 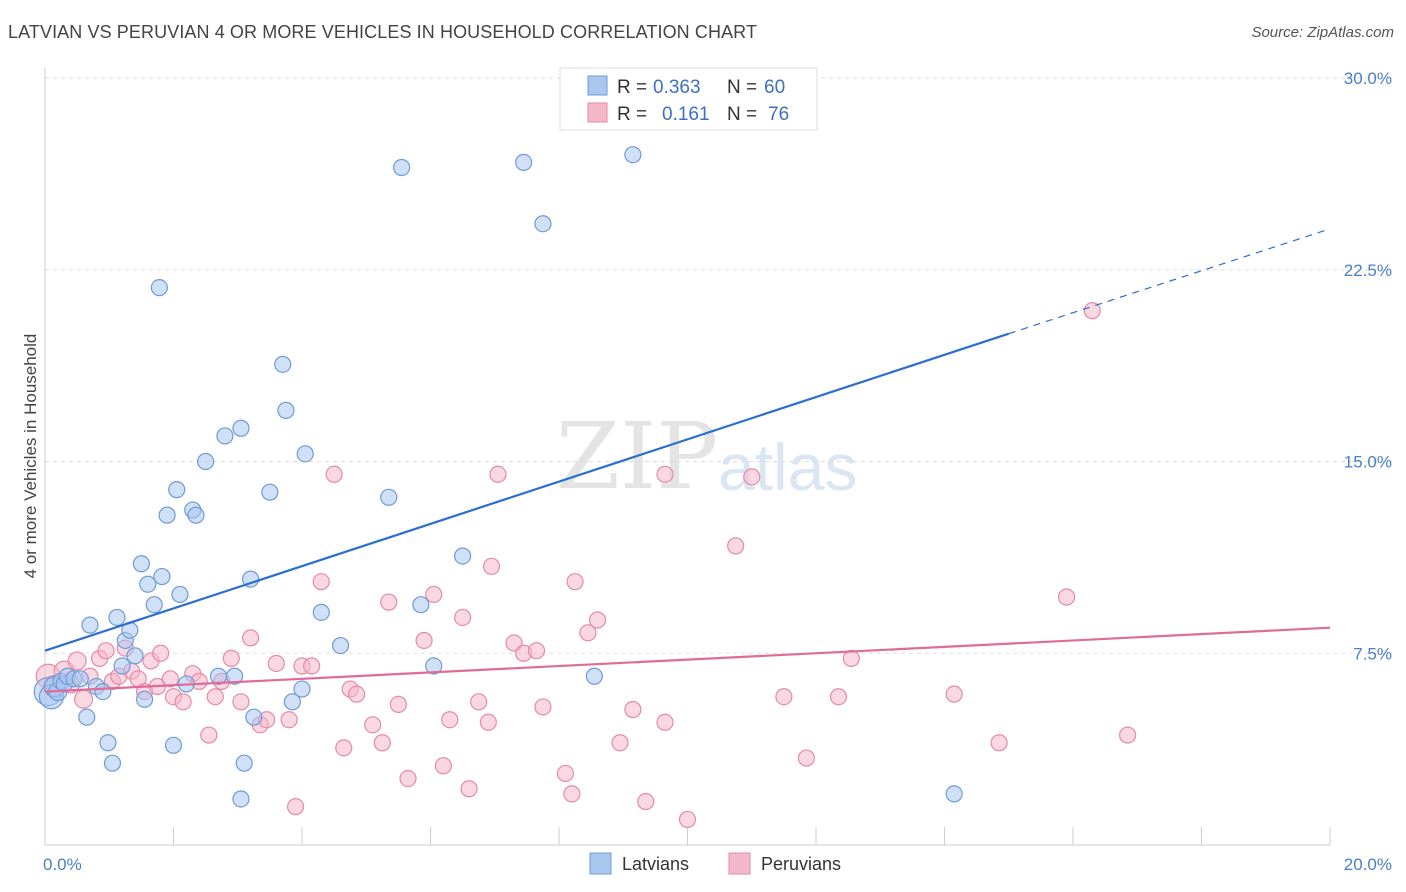 I want to click on legend: R = 0.363 N = 60 R = 0.161 N = 76, so click(x=688, y=99).